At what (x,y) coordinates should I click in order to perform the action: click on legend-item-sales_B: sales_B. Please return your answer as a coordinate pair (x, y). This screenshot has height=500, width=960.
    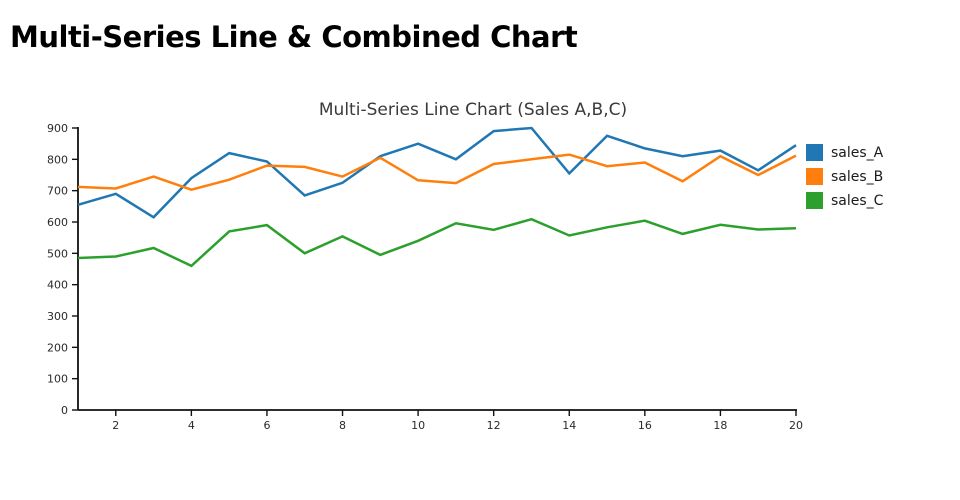
    Looking at the image, I should click on (844, 176).